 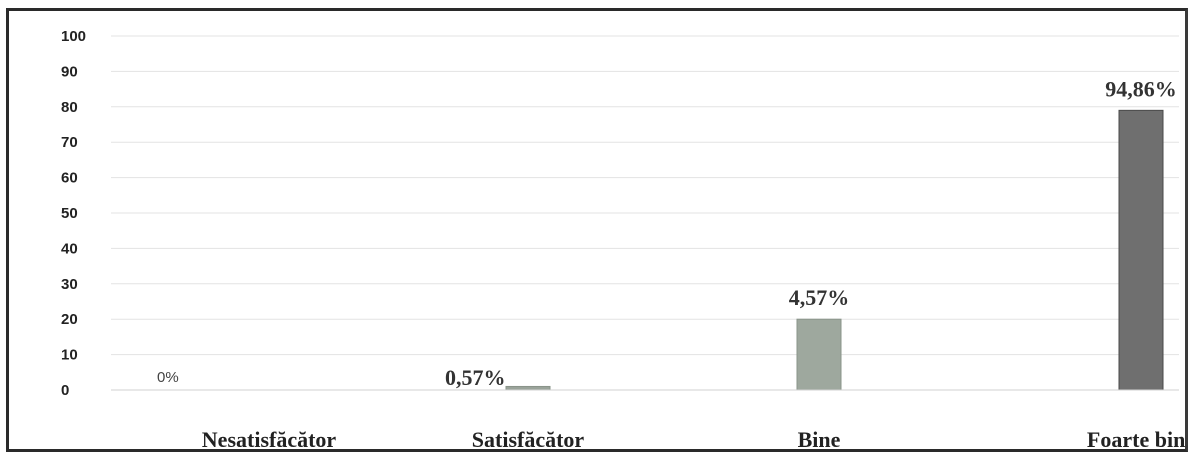 What do you see at coordinates (528, 388) in the screenshot?
I see `bar-satisfăcător` at bounding box center [528, 388].